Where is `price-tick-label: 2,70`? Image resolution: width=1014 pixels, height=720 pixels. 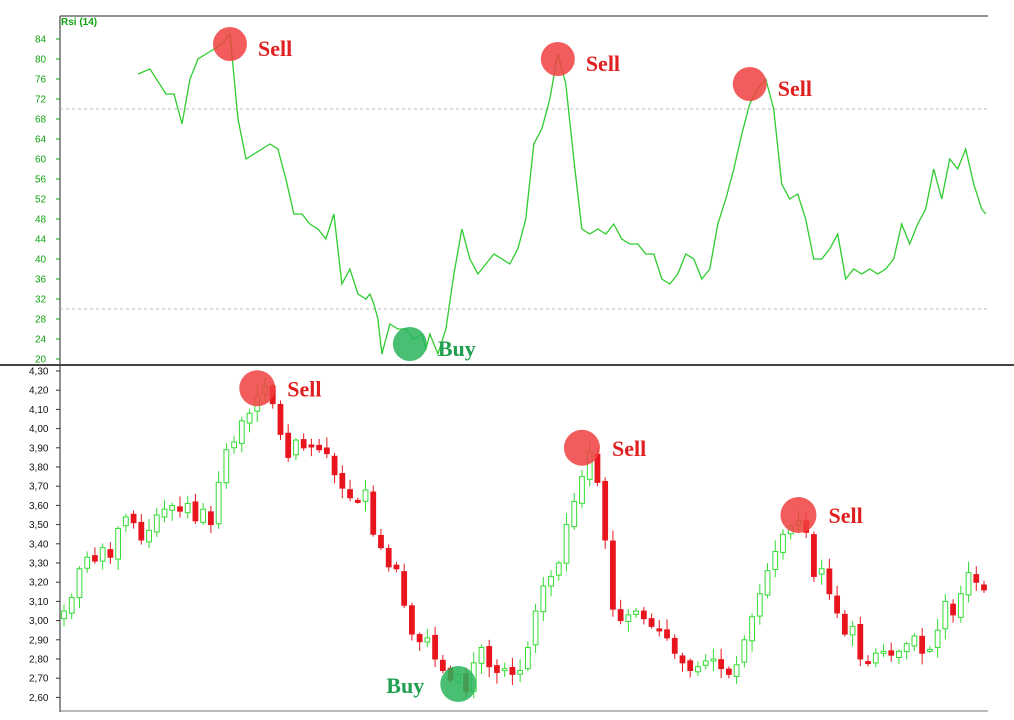
price-tick-label: 2,70 is located at coordinates (39, 679).